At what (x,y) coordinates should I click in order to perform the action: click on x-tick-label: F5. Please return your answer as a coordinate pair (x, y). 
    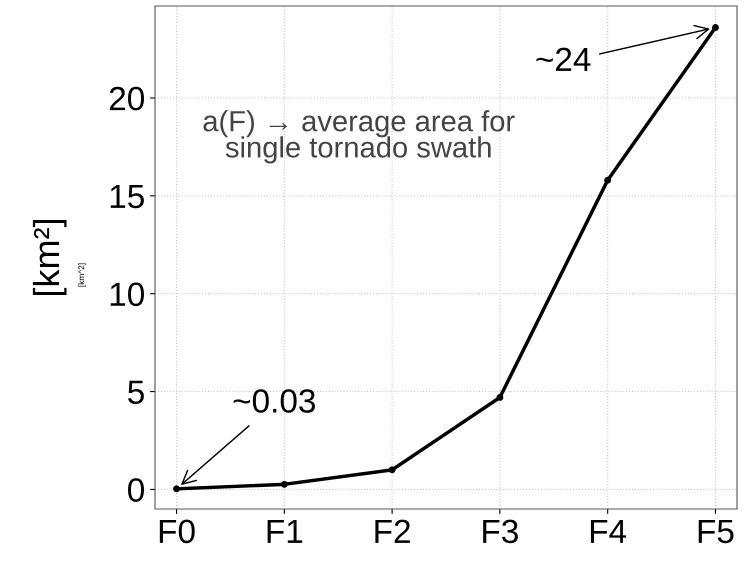
    Looking at the image, I should click on (716, 532).